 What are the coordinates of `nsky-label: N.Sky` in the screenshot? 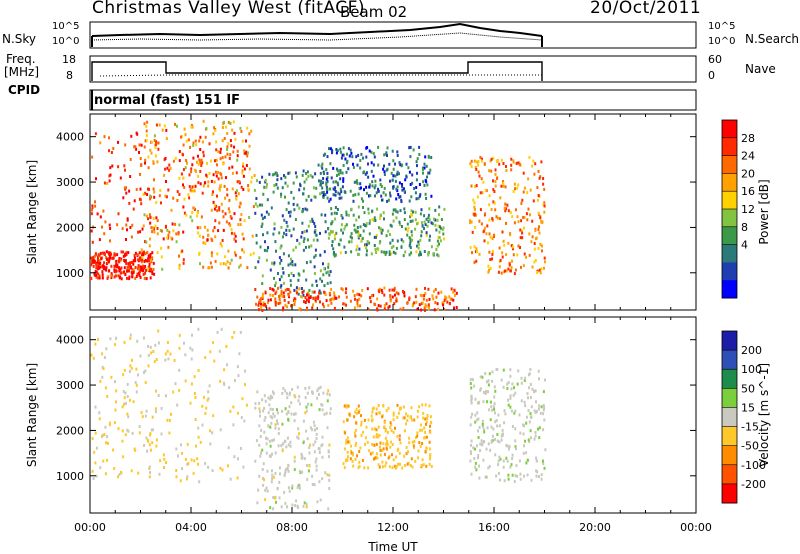 It's located at (19, 39).